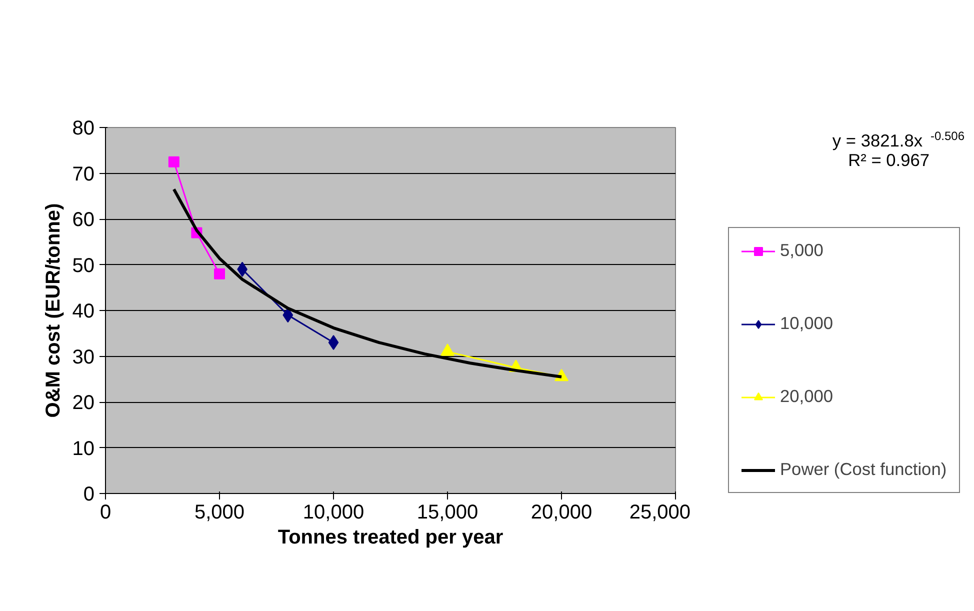 The height and width of the screenshot is (611, 974). Describe the element at coordinates (53, 310) in the screenshot. I see `y-axis-title: O&M cost (EUR/tonne)` at that location.